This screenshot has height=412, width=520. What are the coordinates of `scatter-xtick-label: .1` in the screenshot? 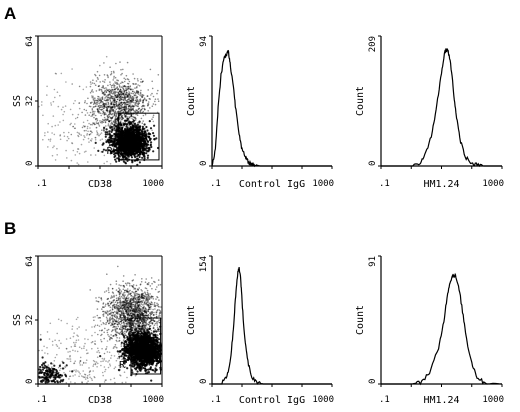 It's located at (41, 400).